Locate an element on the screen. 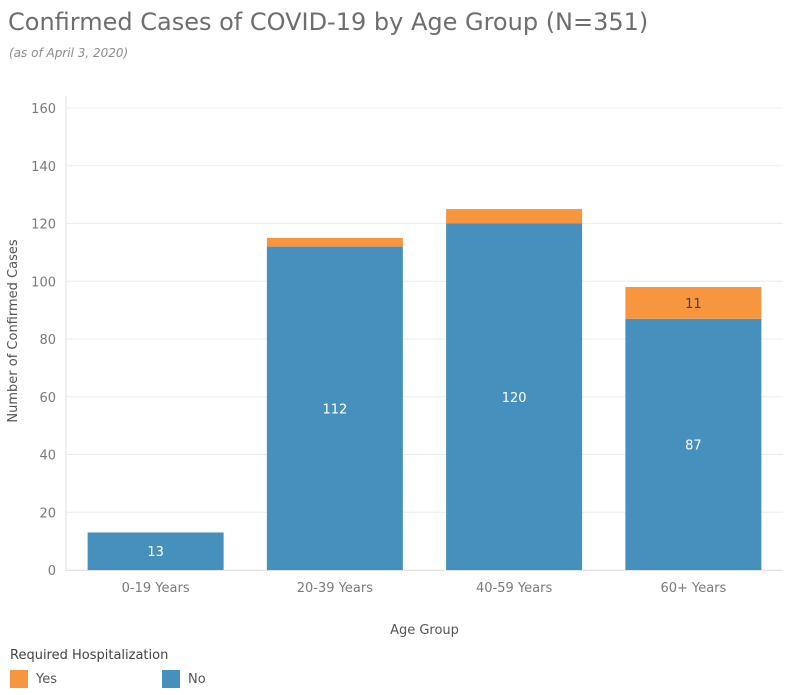  x-tick-label-3: 60+ Years is located at coordinates (693, 588).